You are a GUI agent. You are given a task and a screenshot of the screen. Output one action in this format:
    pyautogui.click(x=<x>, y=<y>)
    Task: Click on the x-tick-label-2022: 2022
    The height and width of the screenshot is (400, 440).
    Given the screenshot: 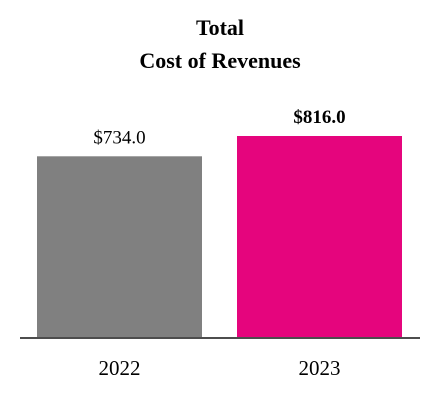 What is the action you would take?
    pyautogui.click(x=120, y=368)
    